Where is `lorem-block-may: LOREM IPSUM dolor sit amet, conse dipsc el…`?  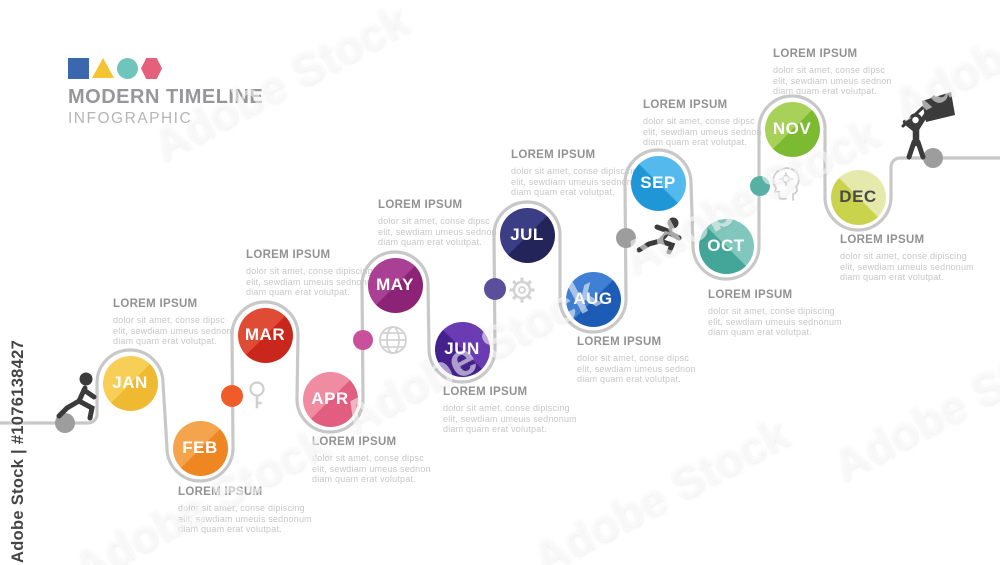 lorem-block-may: LOREM IPSUM dolor sit amet, conse dipsc el… is located at coordinates (458, 223).